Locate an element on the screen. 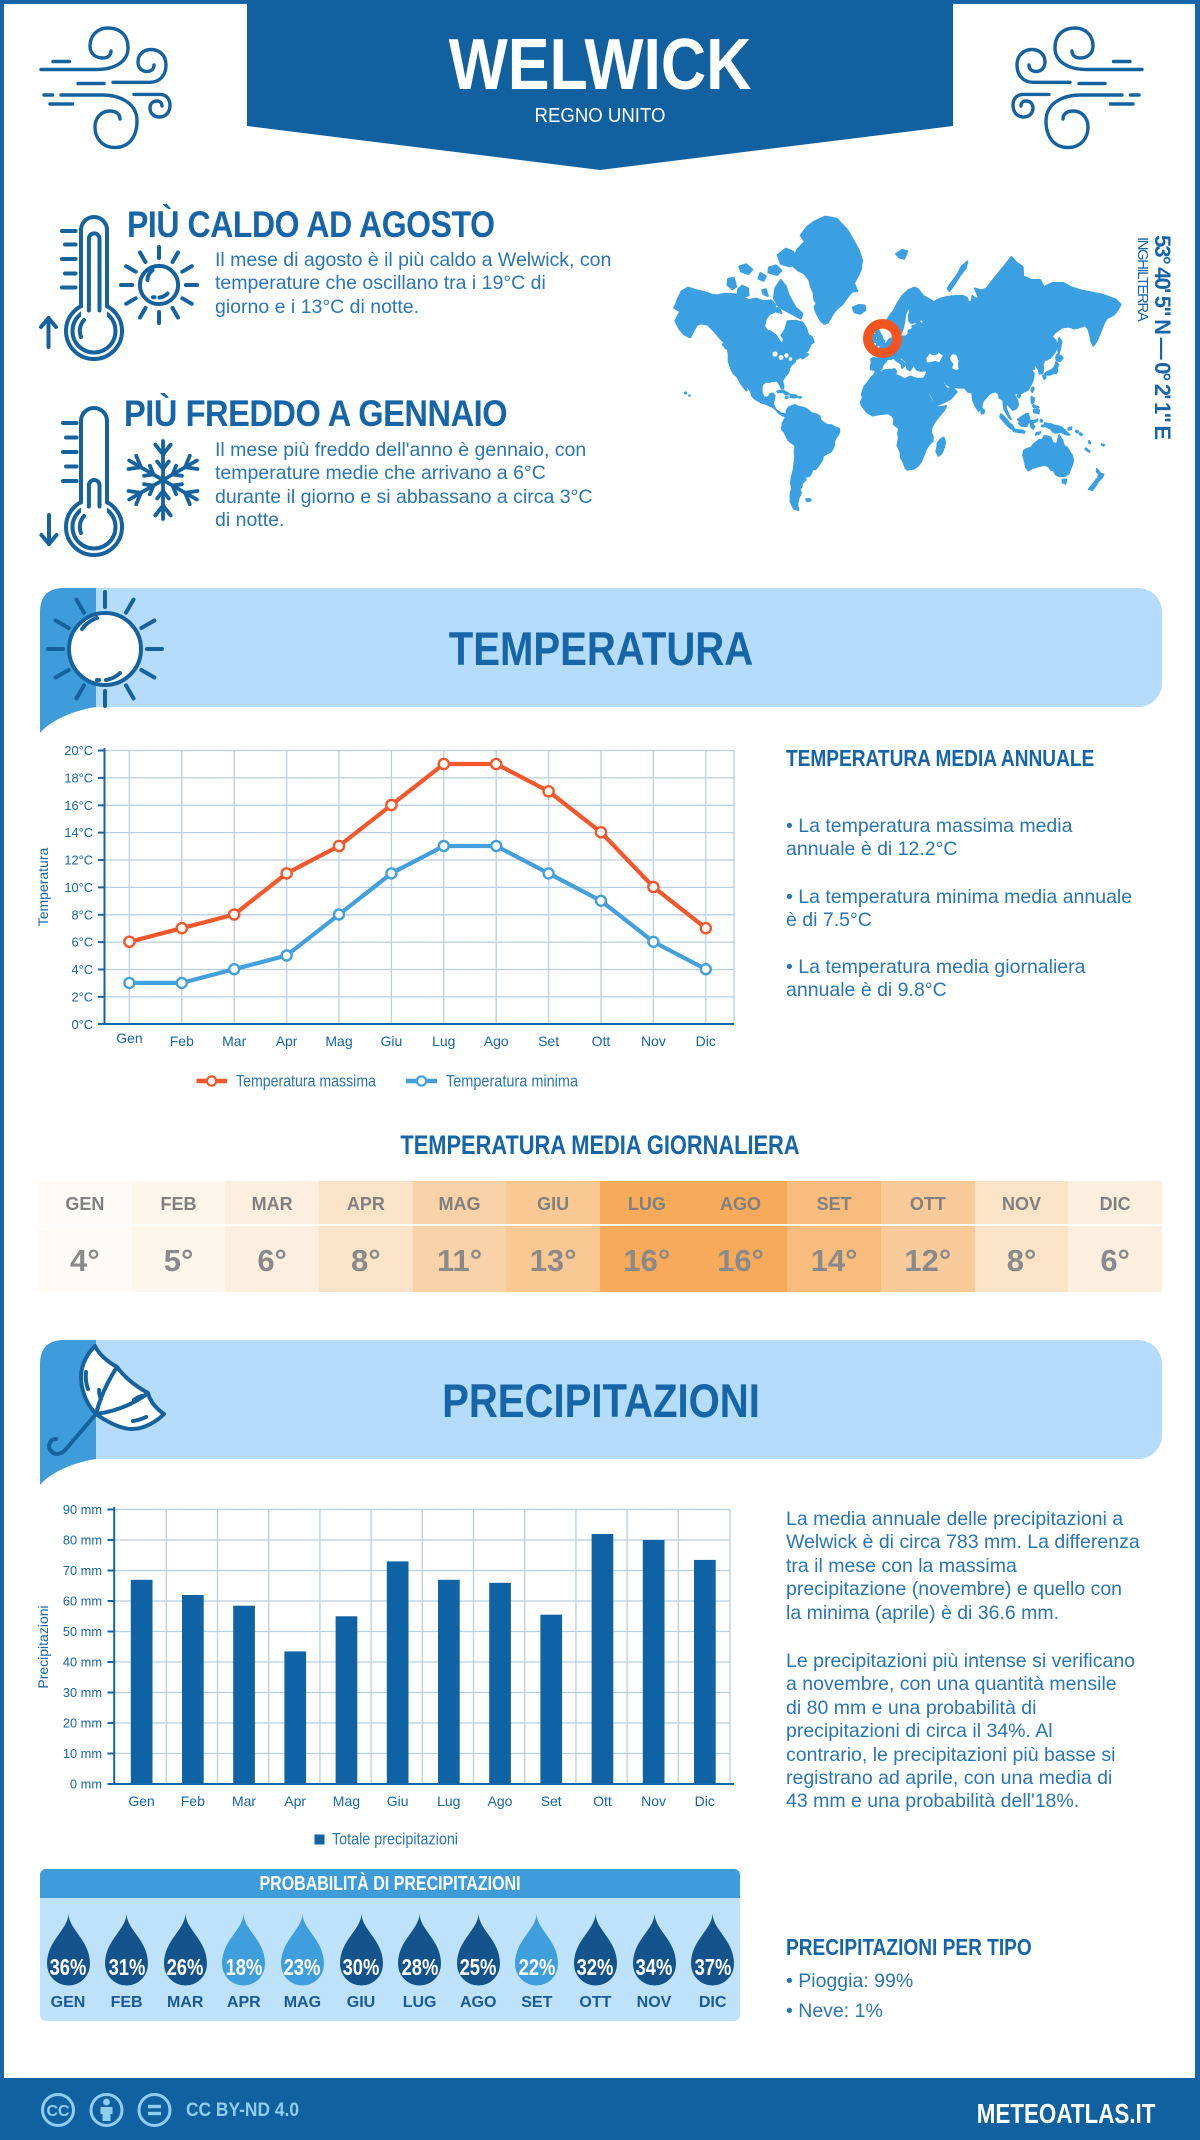  svg-text: 70 mm is located at coordinates (82, 1570).